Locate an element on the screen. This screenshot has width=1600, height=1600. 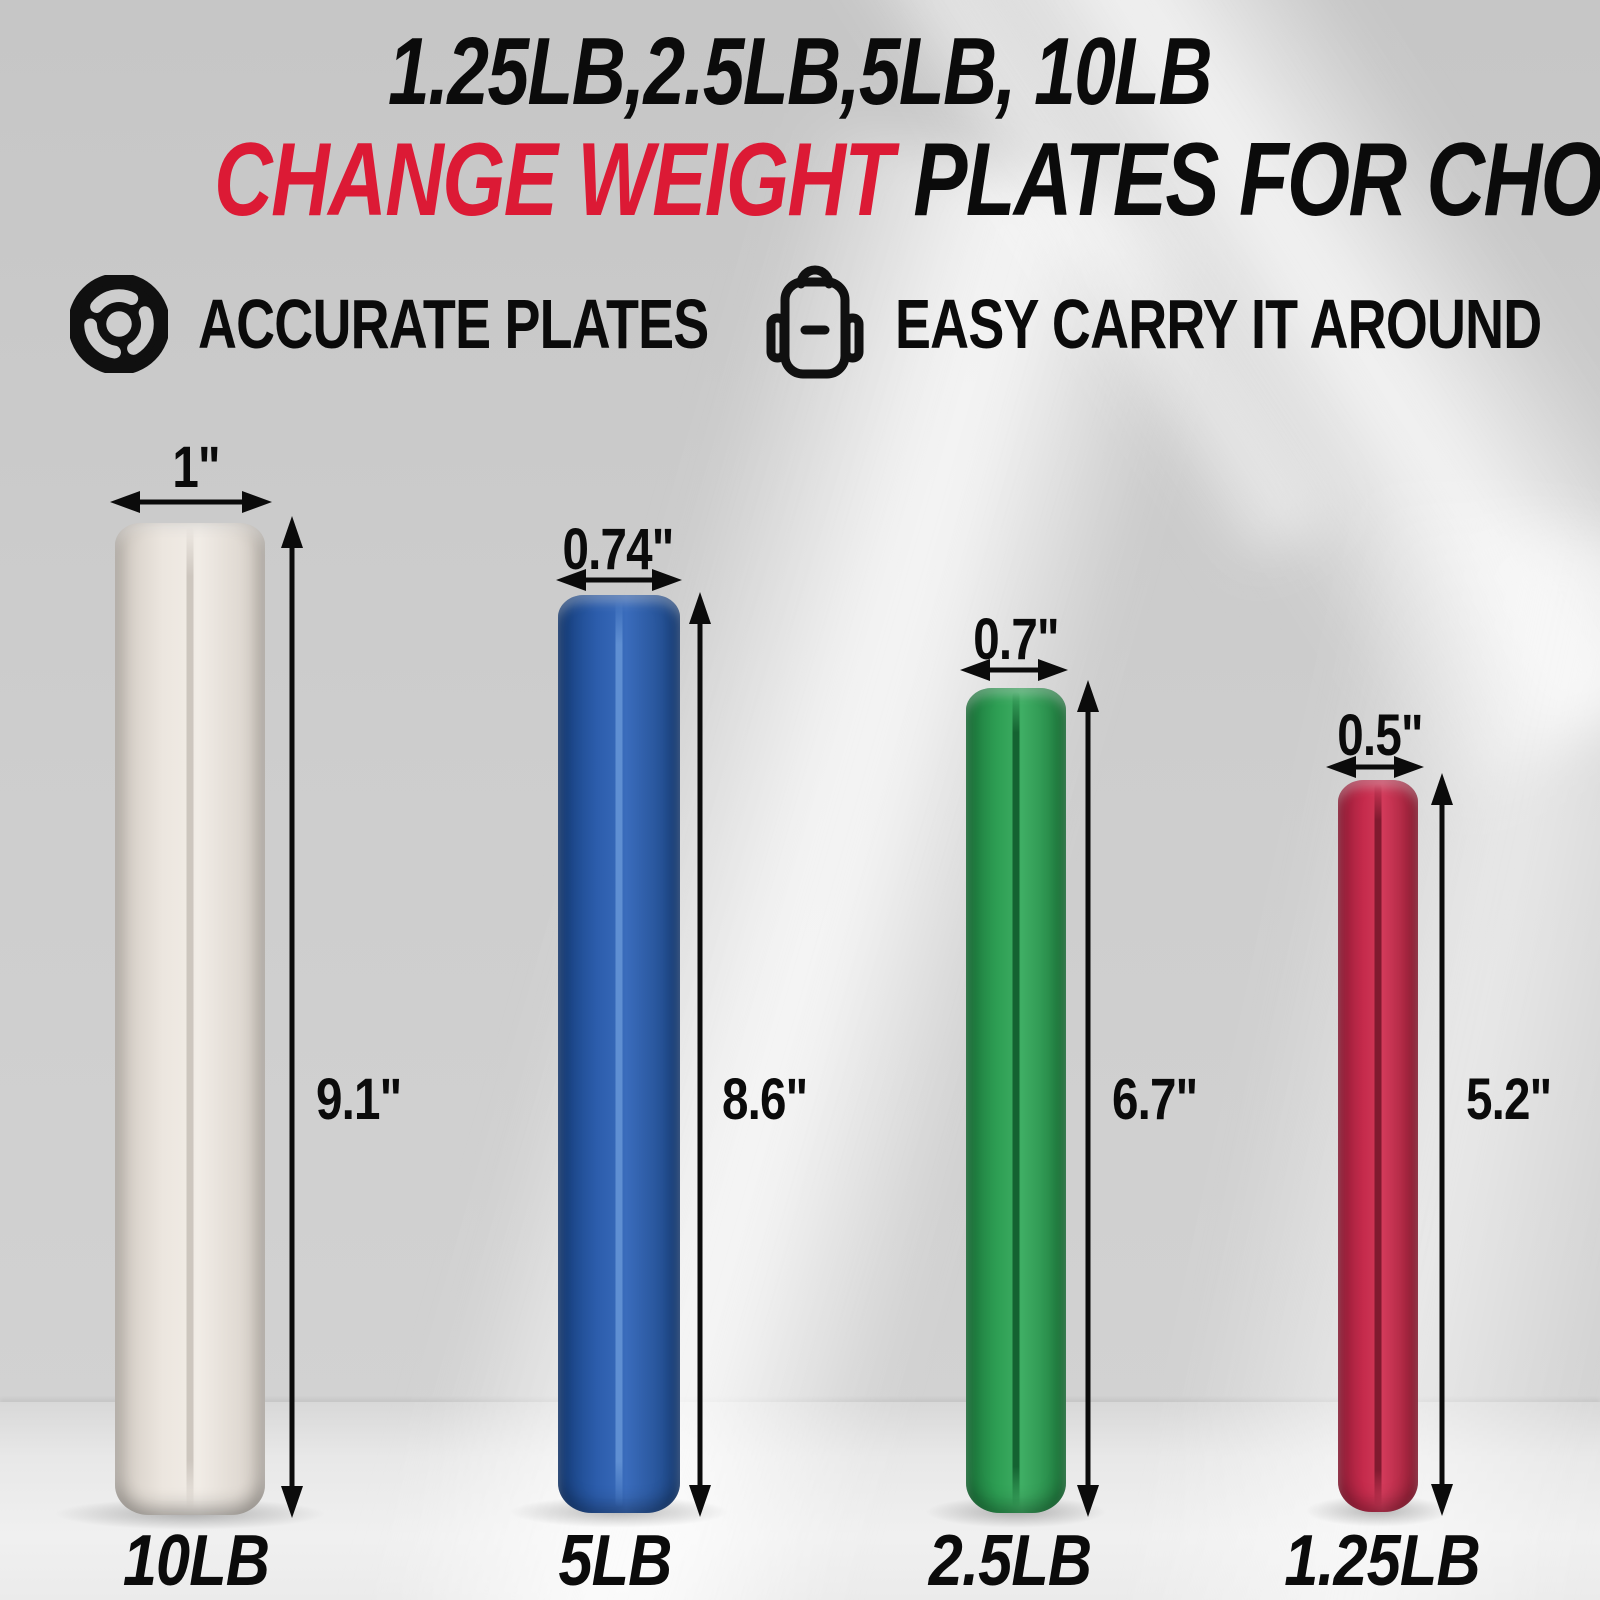
plate-10lb-diameter-label: 9.1" is located at coordinates (359, 1099).